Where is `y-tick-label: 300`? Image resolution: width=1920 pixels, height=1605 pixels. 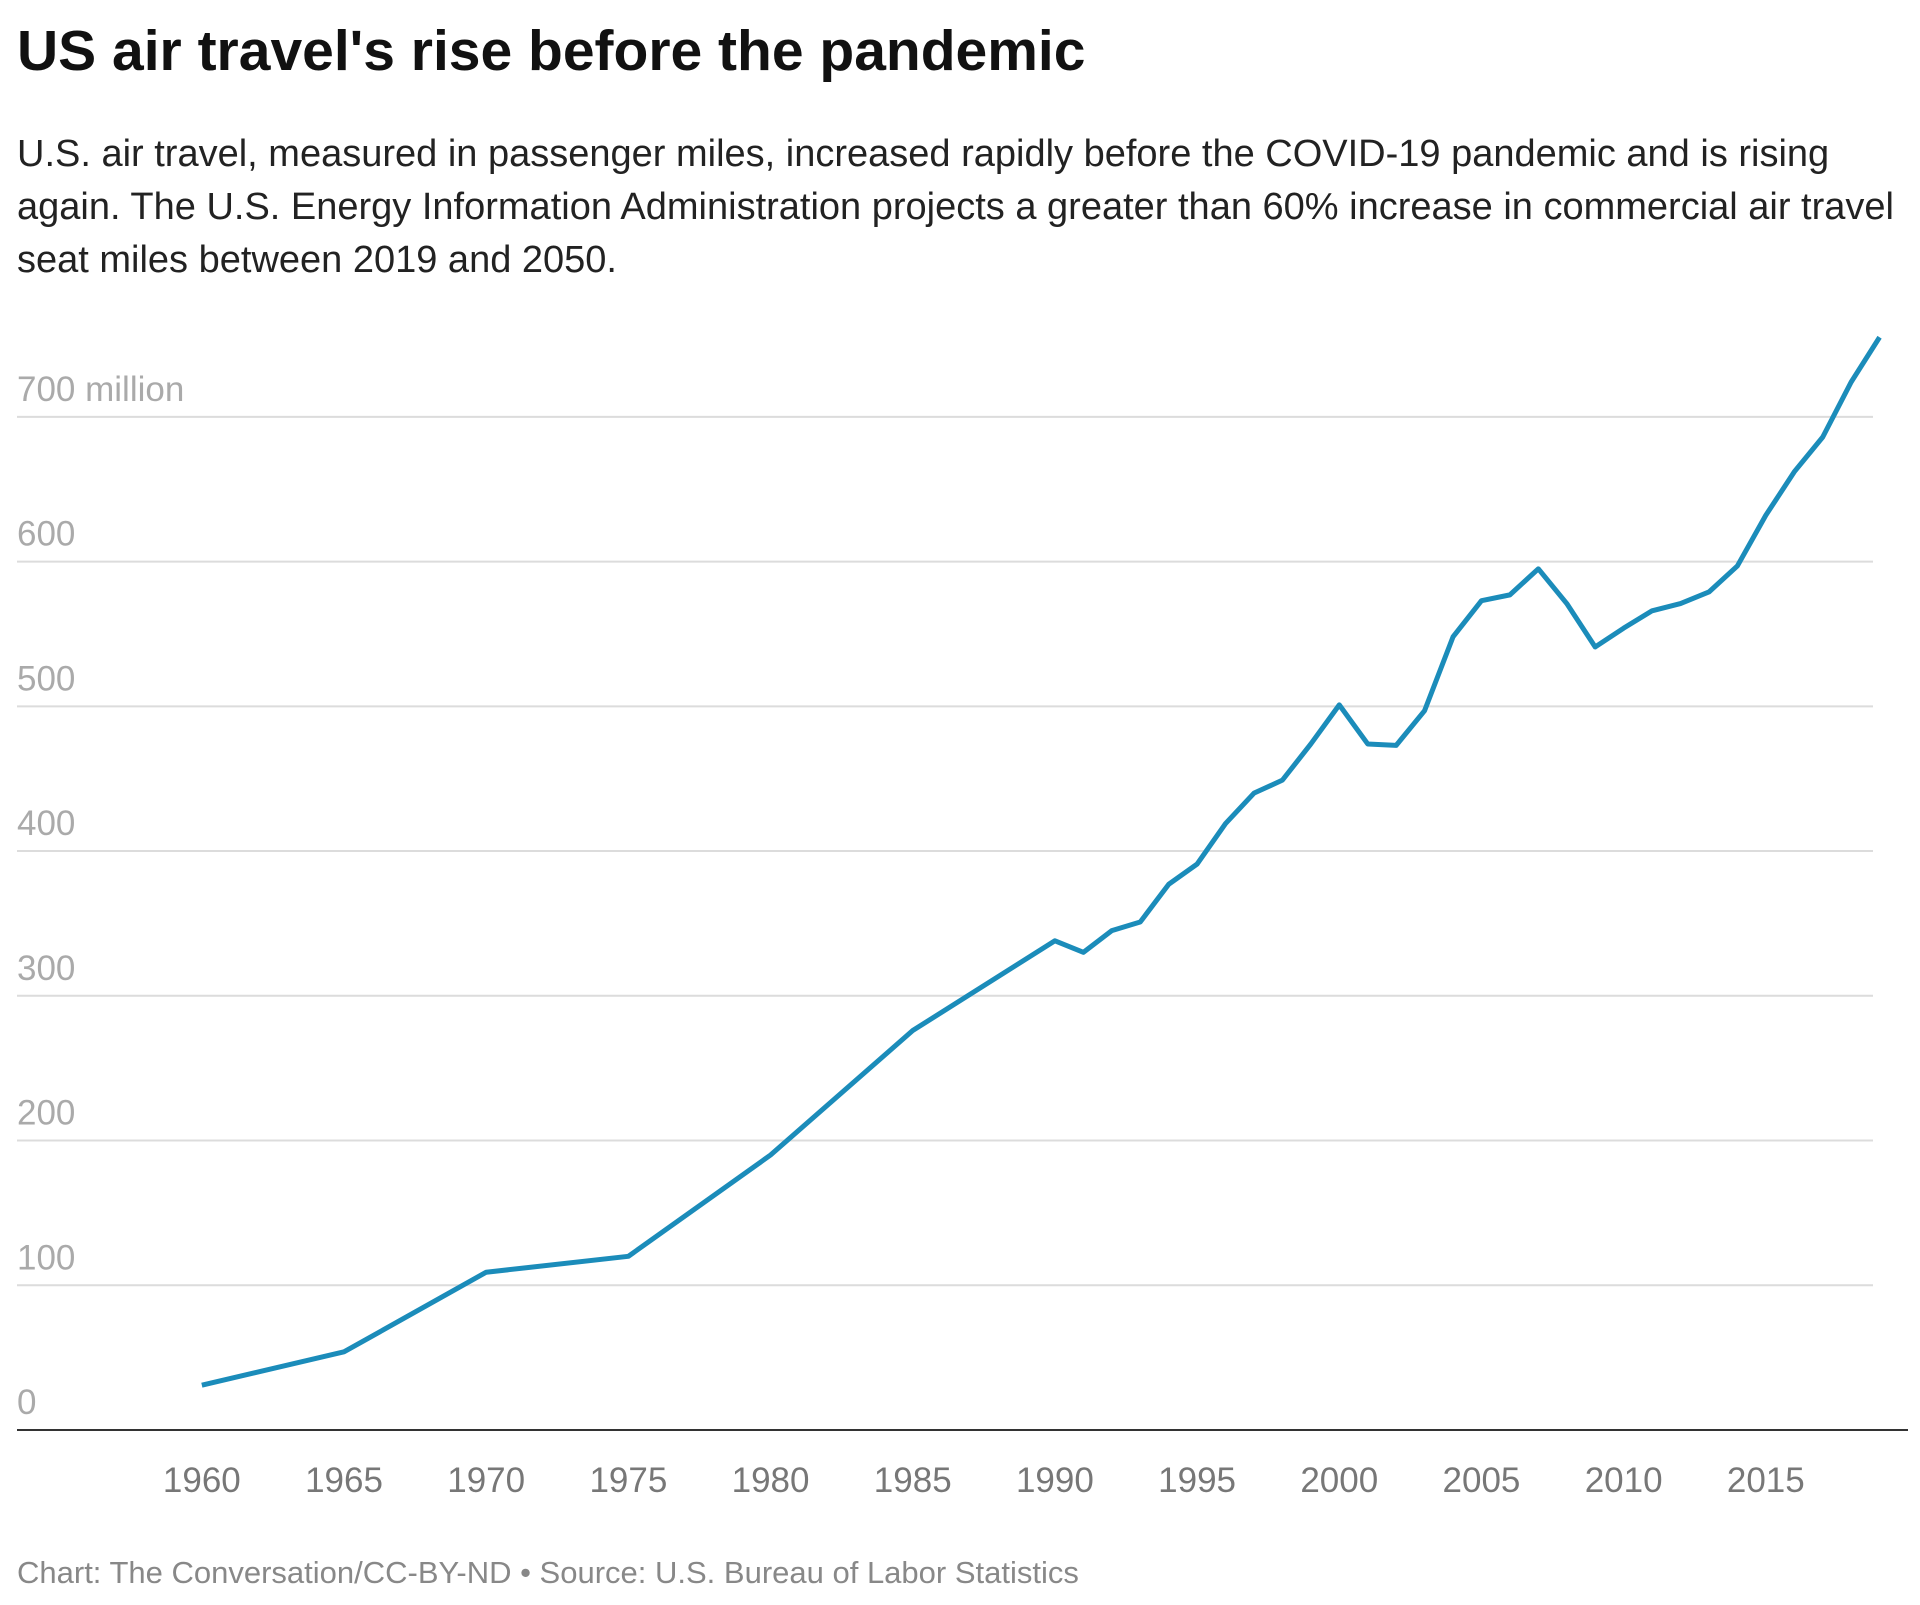 y-tick-label: 300 is located at coordinates (46, 968).